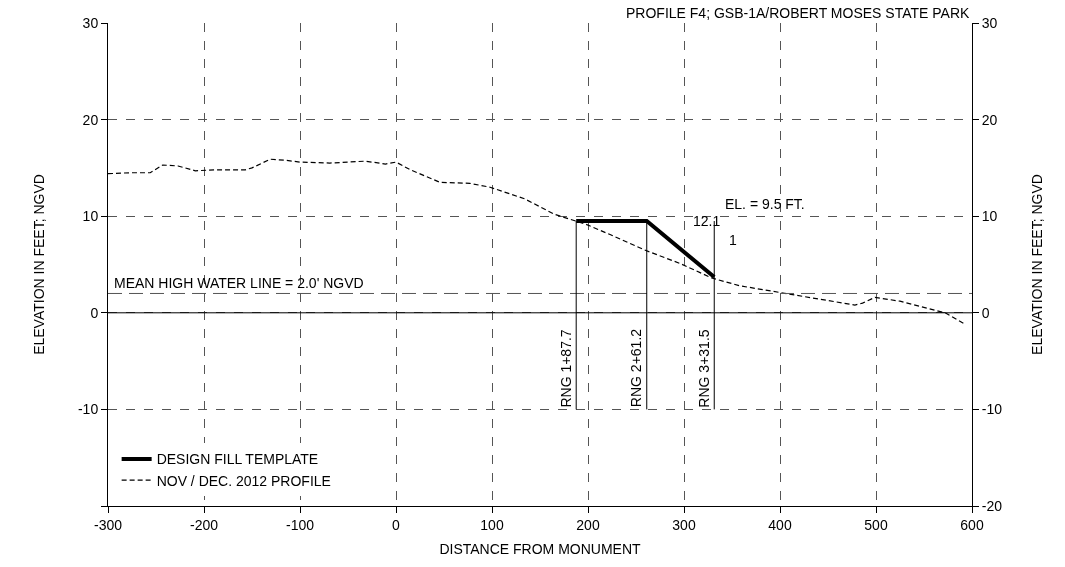 This screenshot has height=567, width=1065. Describe the element at coordinates (703, 368) in the screenshot. I see `ref-line-label: RNG 3+31.5` at that location.